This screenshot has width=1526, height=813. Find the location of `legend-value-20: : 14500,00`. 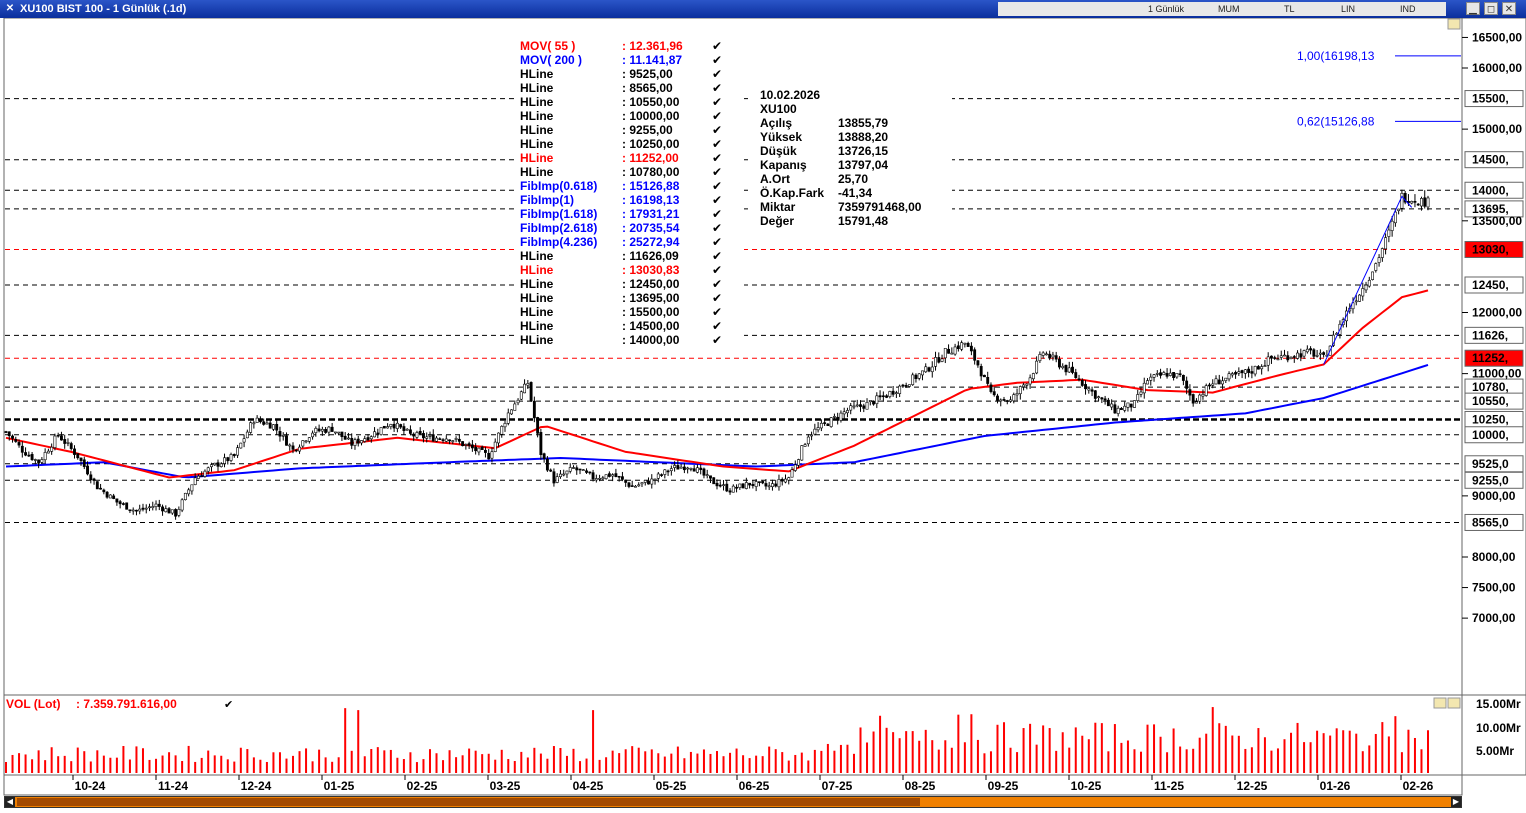

legend-value-20: : 14500,00 is located at coordinates (651, 326).